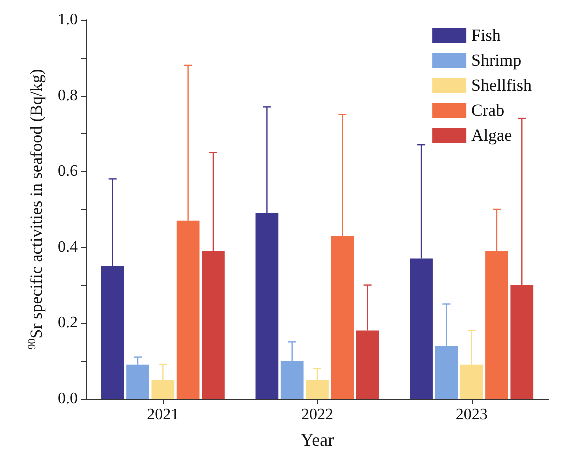  I want to click on legend-label: Shrimp, so click(497, 60).